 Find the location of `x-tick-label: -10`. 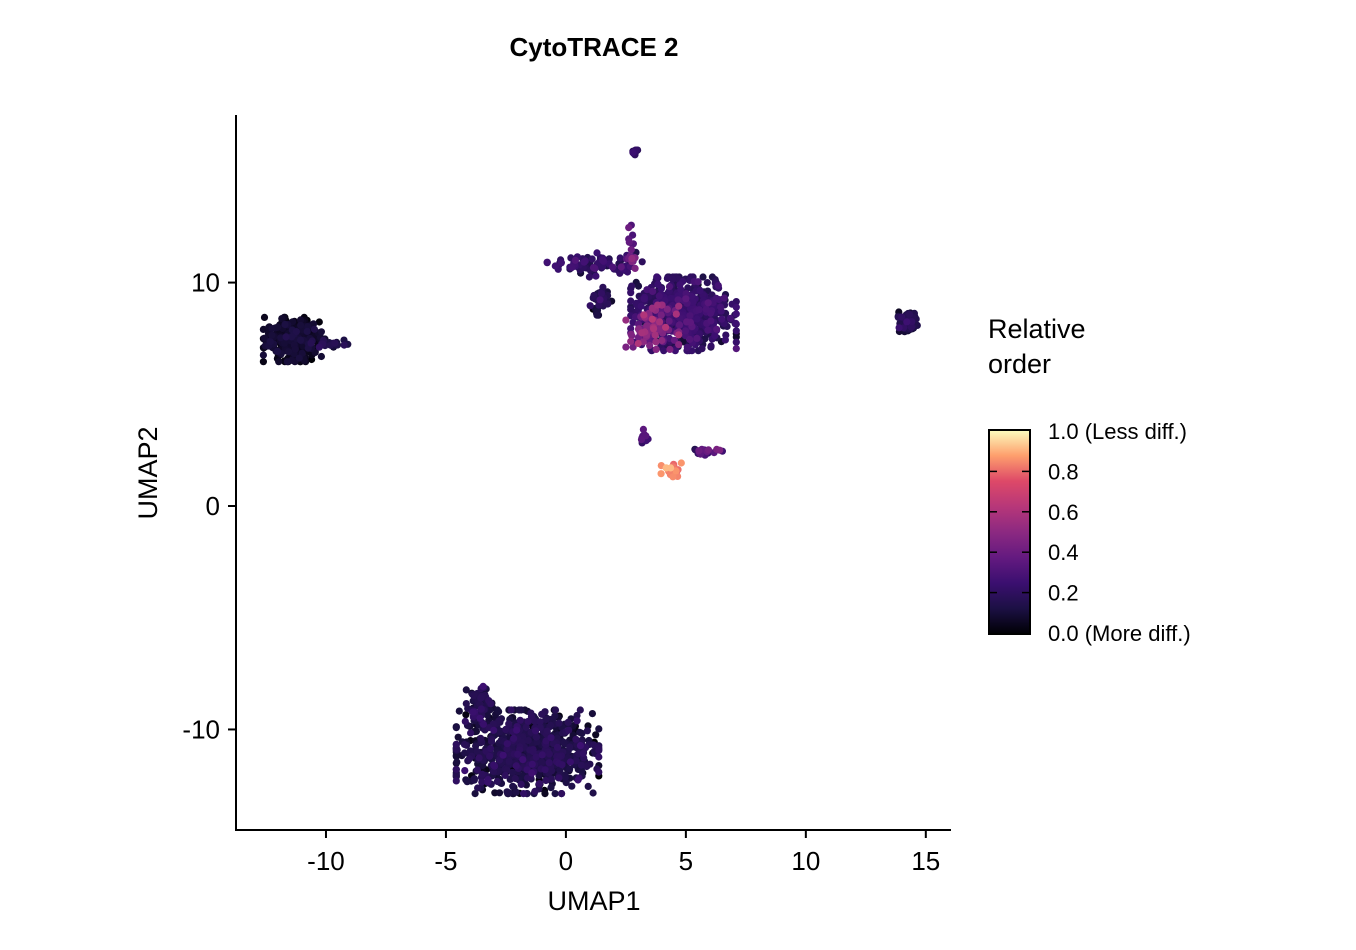

x-tick-label: -10 is located at coordinates (326, 861).